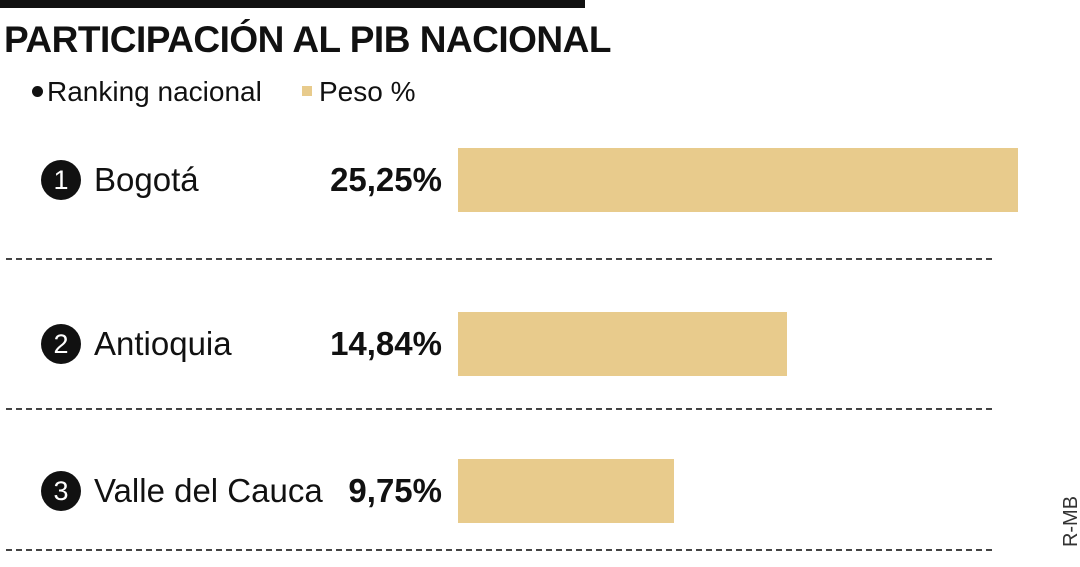 This screenshot has width=1080, height=567. What do you see at coordinates (386, 179) in the screenshot?
I see `value-label: 25,25%` at bounding box center [386, 179].